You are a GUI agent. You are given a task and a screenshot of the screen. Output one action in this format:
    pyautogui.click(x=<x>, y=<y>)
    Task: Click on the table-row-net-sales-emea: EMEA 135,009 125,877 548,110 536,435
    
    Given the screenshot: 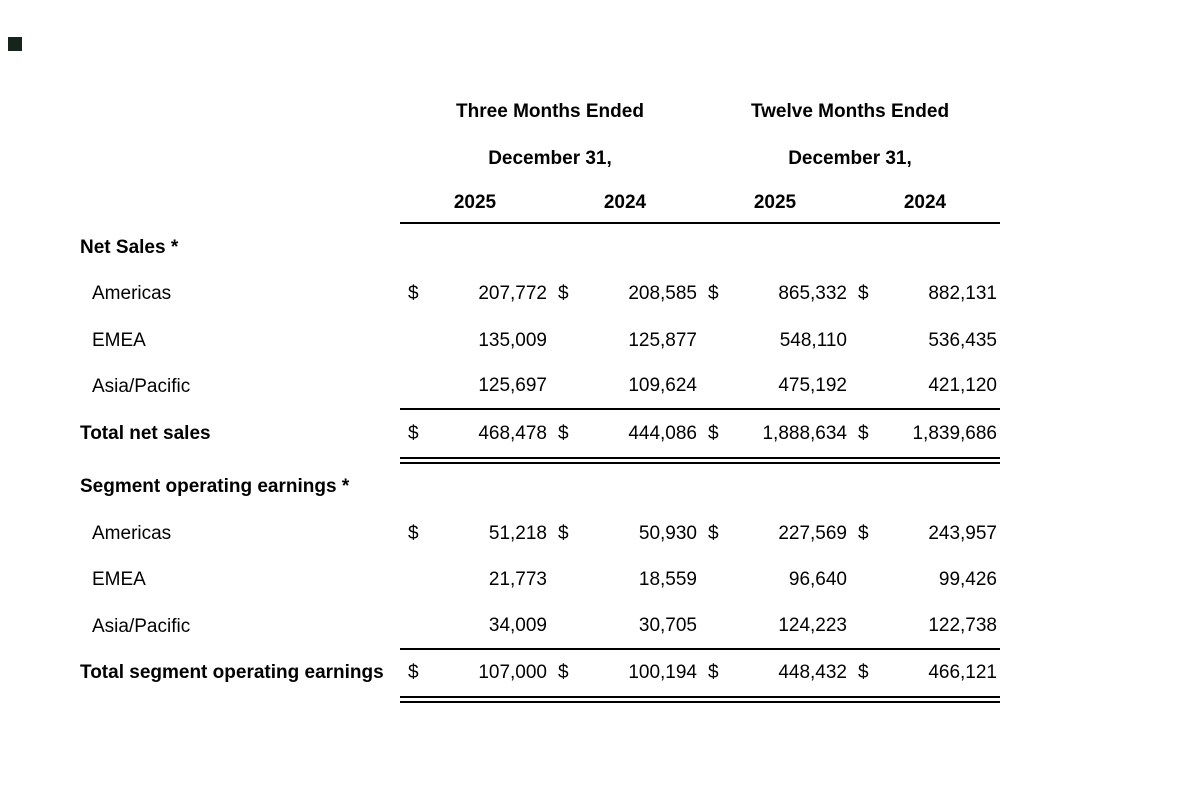 What is the action you would take?
    pyautogui.click(x=540, y=340)
    